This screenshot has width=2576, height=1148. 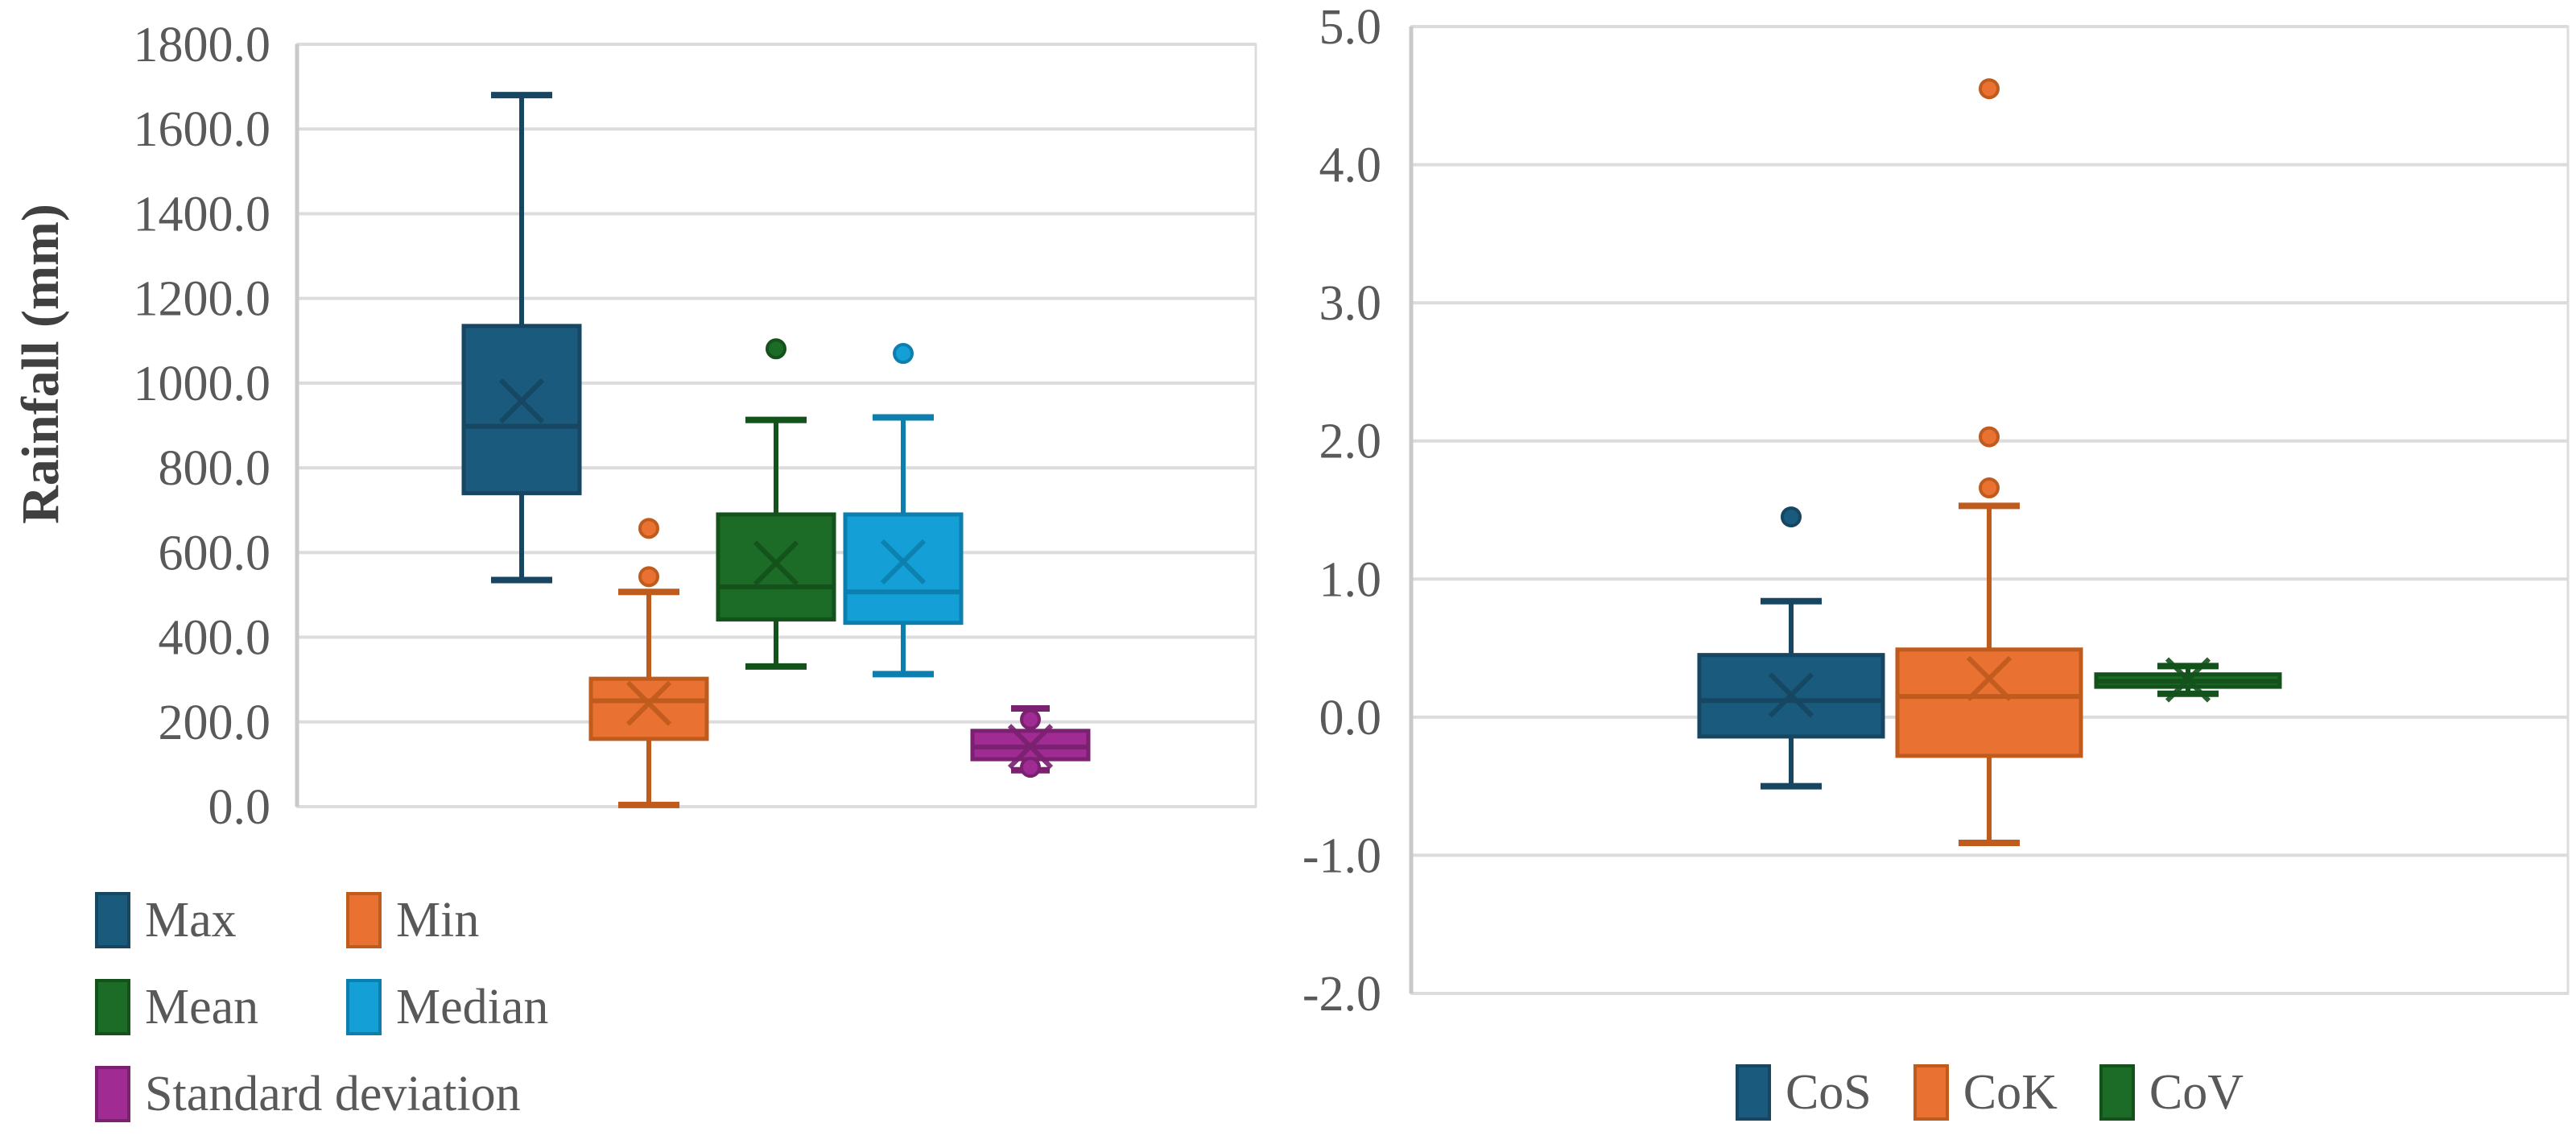 What do you see at coordinates (1350, 442) in the screenshot?
I see `y-tick-label: 2.0` at bounding box center [1350, 442].